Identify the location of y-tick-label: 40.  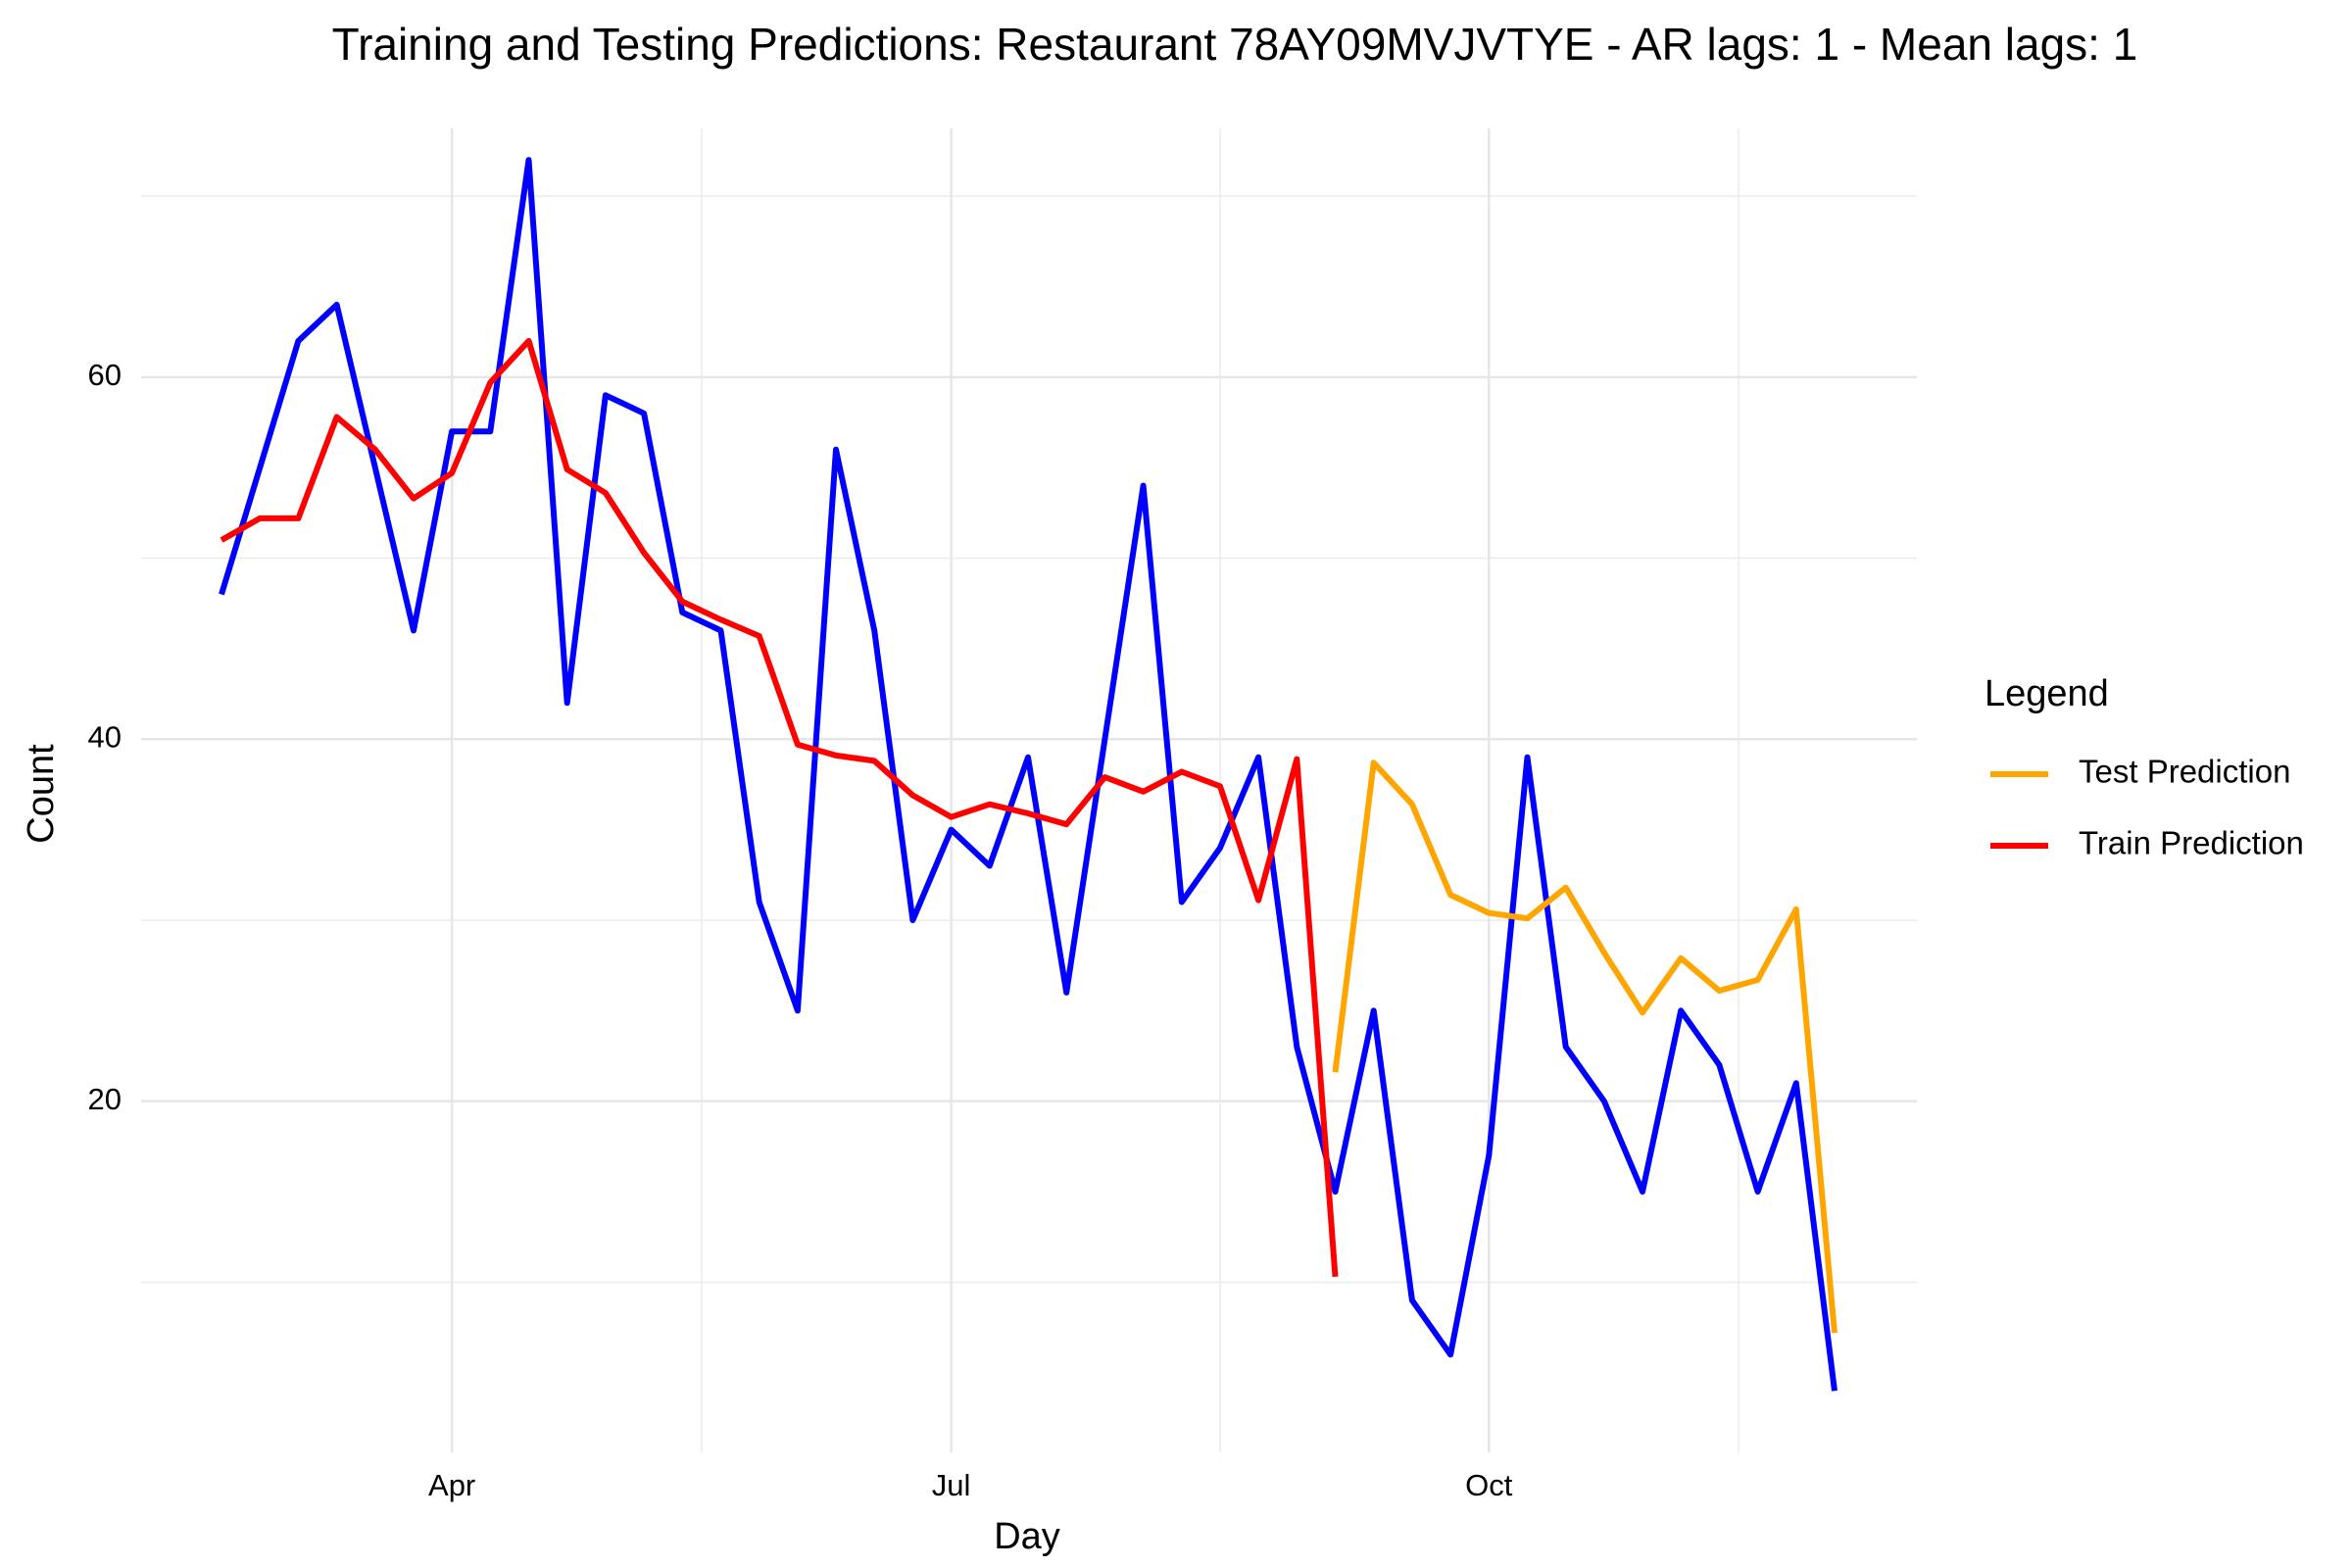
(105, 736).